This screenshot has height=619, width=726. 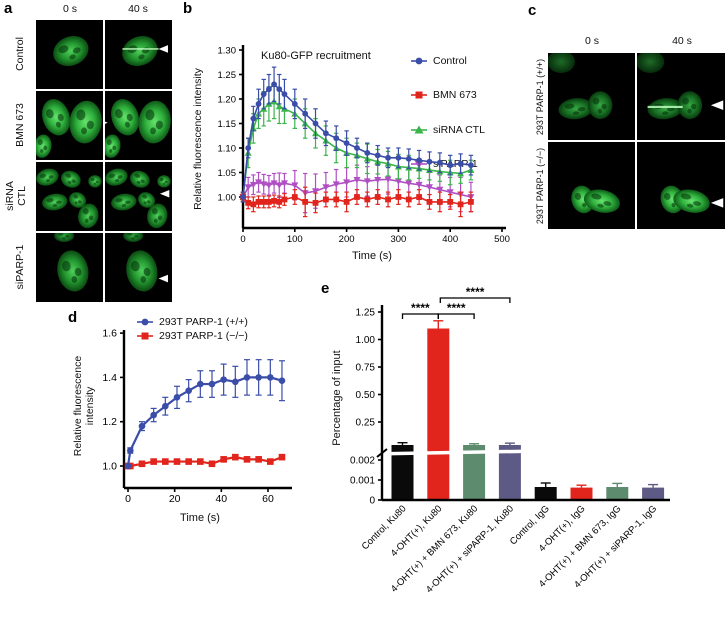 I want to click on panel-b-y-axis-label: Relative fluorescence intensity, so click(x=198, y=139).